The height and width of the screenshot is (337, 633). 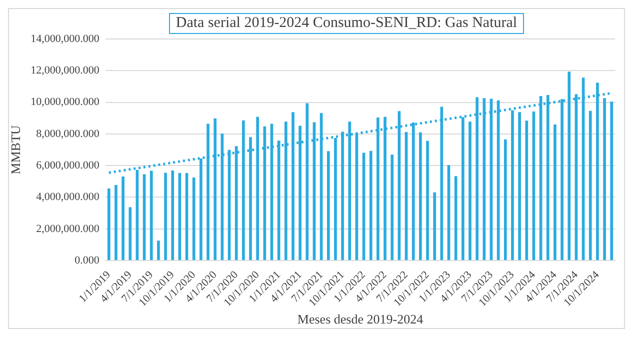 What do you see at coordinates (87, 260) in the screenshot?
I see `y-tick-label: 0.000` at bounding box center [87, 260].